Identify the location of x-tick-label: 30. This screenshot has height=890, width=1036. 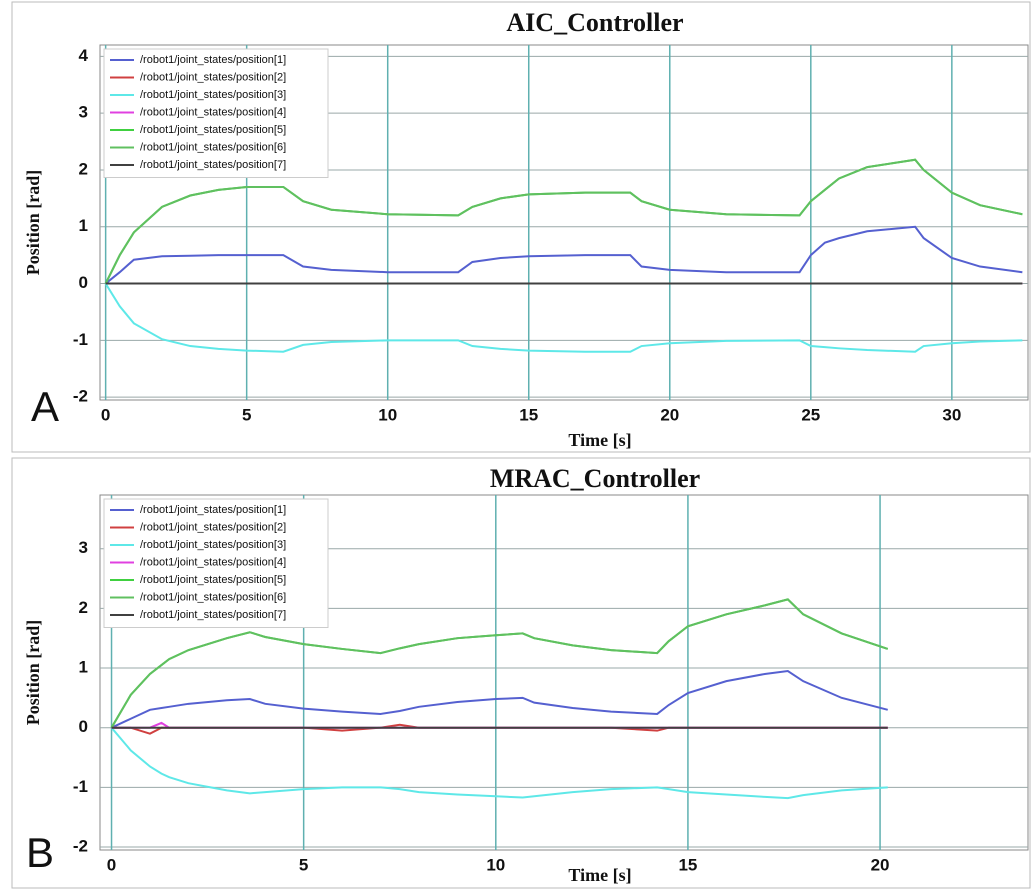
(951, 414).